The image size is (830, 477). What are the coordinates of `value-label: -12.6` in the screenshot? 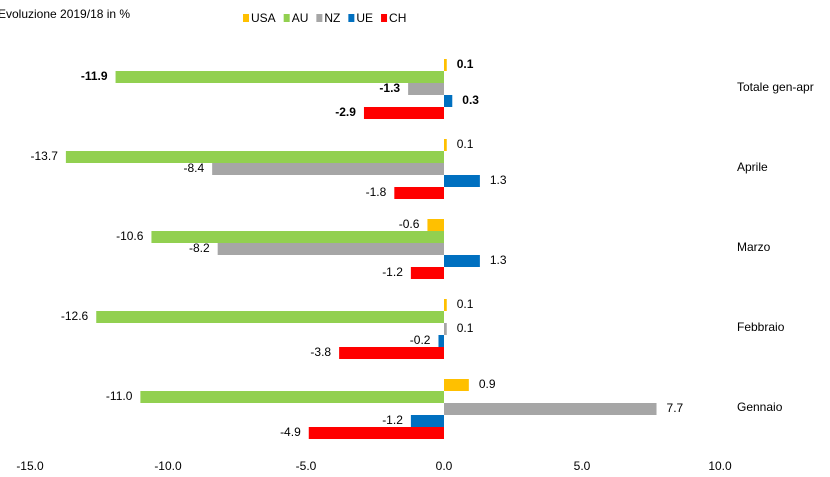 It's located at (75, 316).